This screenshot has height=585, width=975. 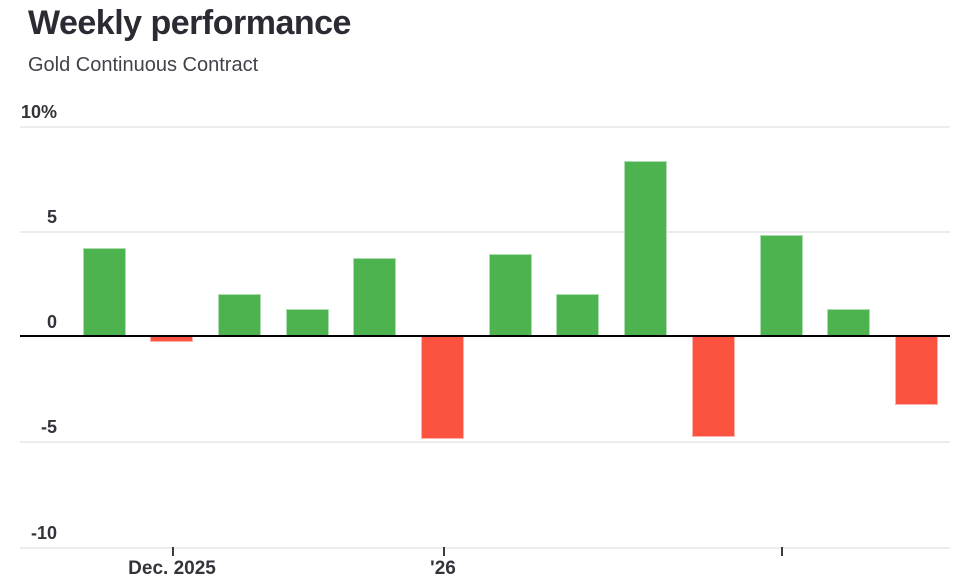 What do you see at coordinates (485, 548) in the screenshot?
I see `gridline--10` at bounding box center [485, 548].